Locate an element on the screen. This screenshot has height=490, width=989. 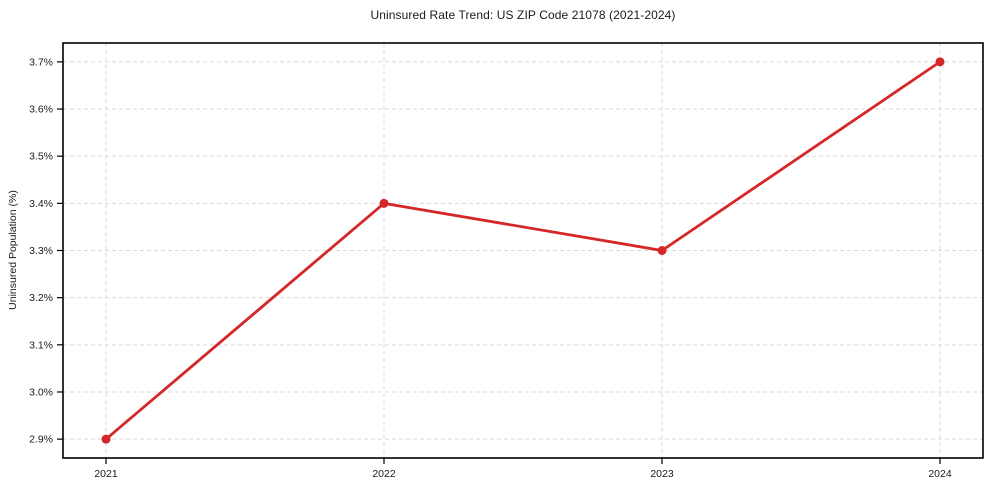
y-tick-label: 3.7% is located at coordinates (41, 62).